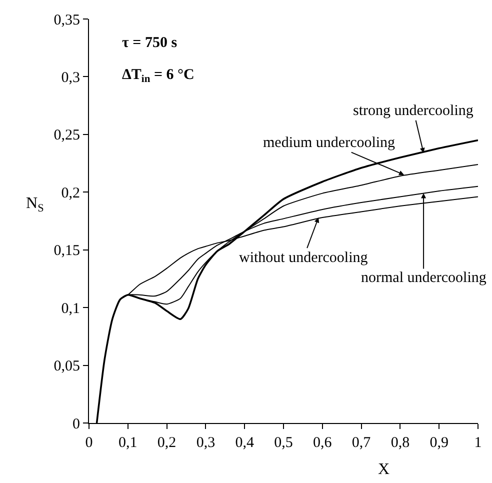 Image resolution: width=492 pixels, height=483 pixels. Describe the element at coordinates (206, 443) in the screenshot. I see `x-tick-label: 0,3` at that location.